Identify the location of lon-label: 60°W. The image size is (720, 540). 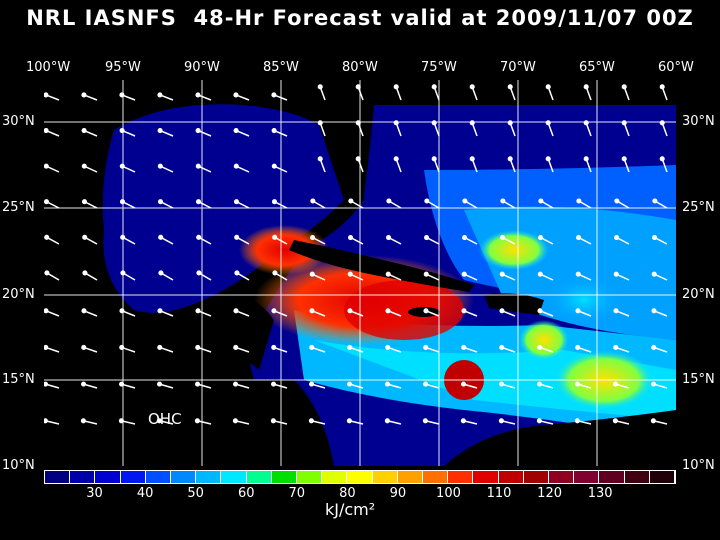
(676, 67).